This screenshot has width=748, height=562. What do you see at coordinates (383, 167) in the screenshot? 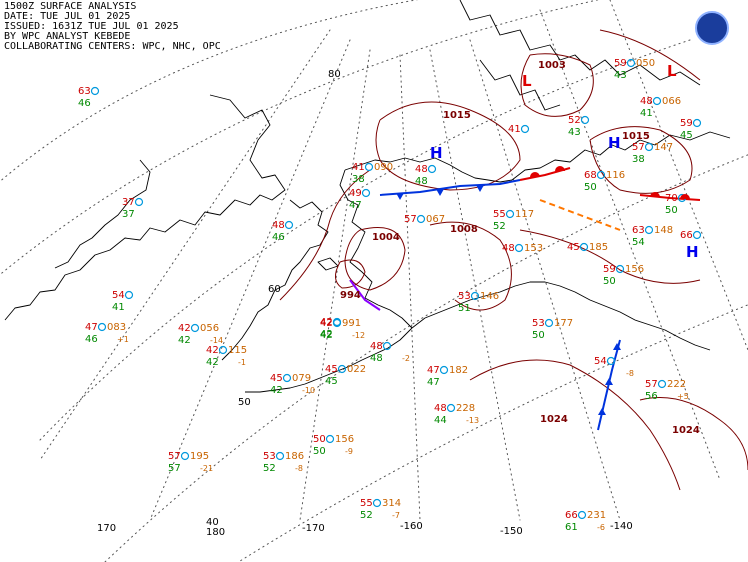
I see `station-pressure: 090` at bounding box center [383, 167].